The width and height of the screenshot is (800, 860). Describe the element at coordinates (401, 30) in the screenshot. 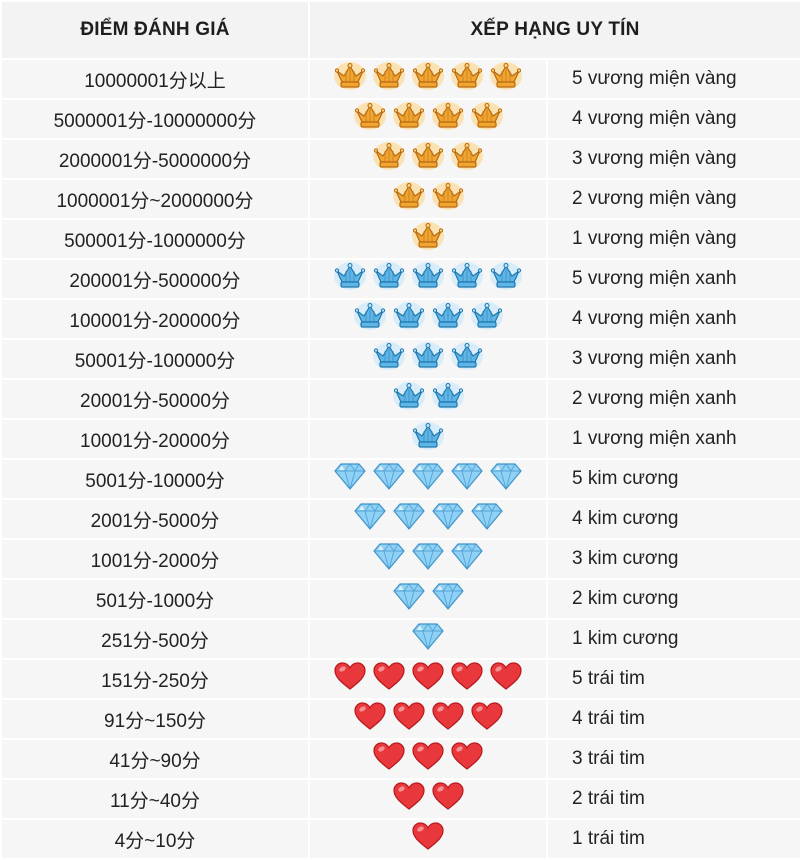

I see `table-header-row: ĐIỂM ĐÁNH GIÁ XẾP HẠNG UY TÍN` at that location.